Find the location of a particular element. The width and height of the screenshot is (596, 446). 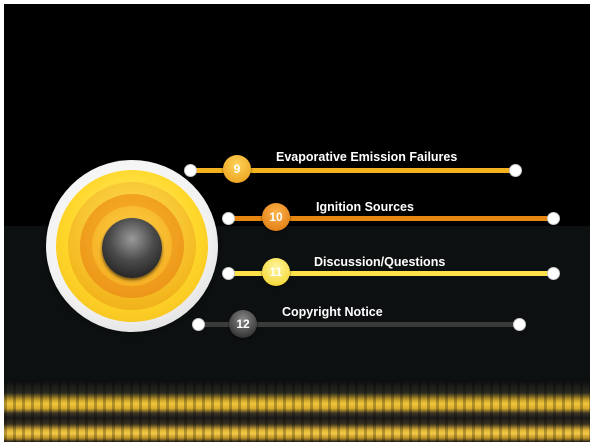

agenda-number-10: 10 is located at coordinates (276, 217).